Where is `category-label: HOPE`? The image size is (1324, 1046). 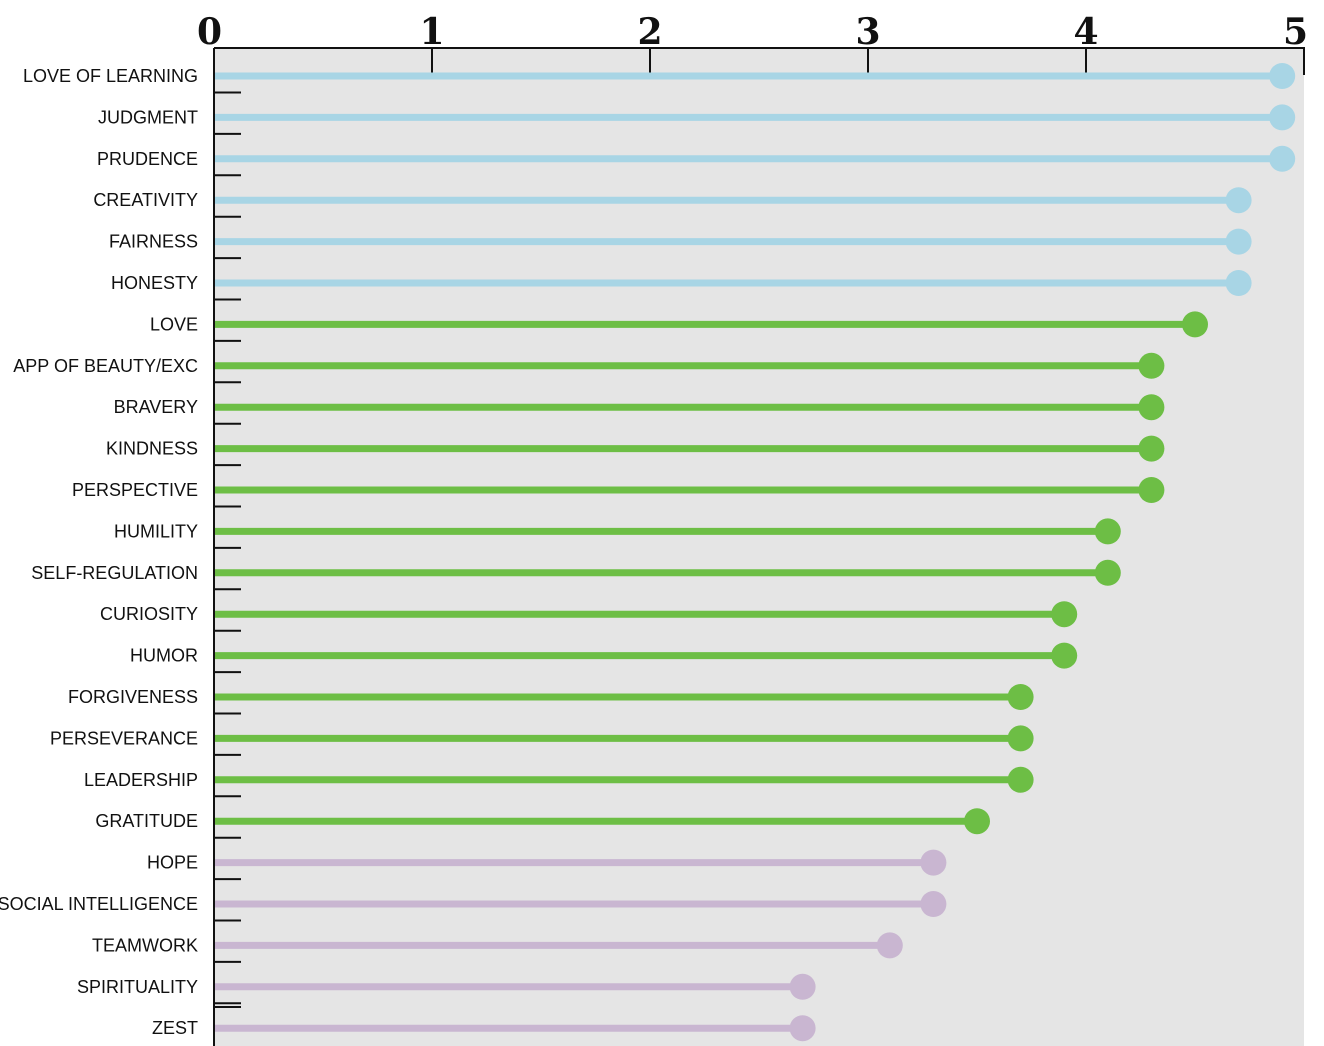
category-label: HOPE is located at coordinates (172, 863).